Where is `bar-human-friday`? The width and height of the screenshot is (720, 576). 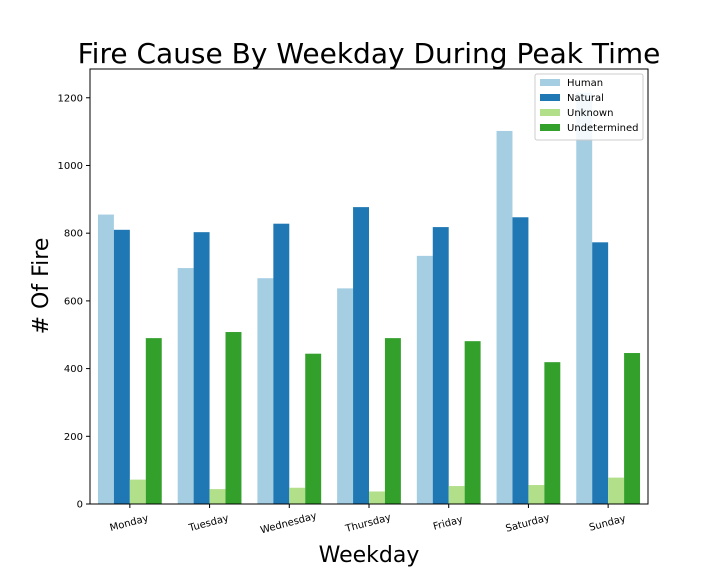
bar-human-friday is located at coordinates (424, 379).